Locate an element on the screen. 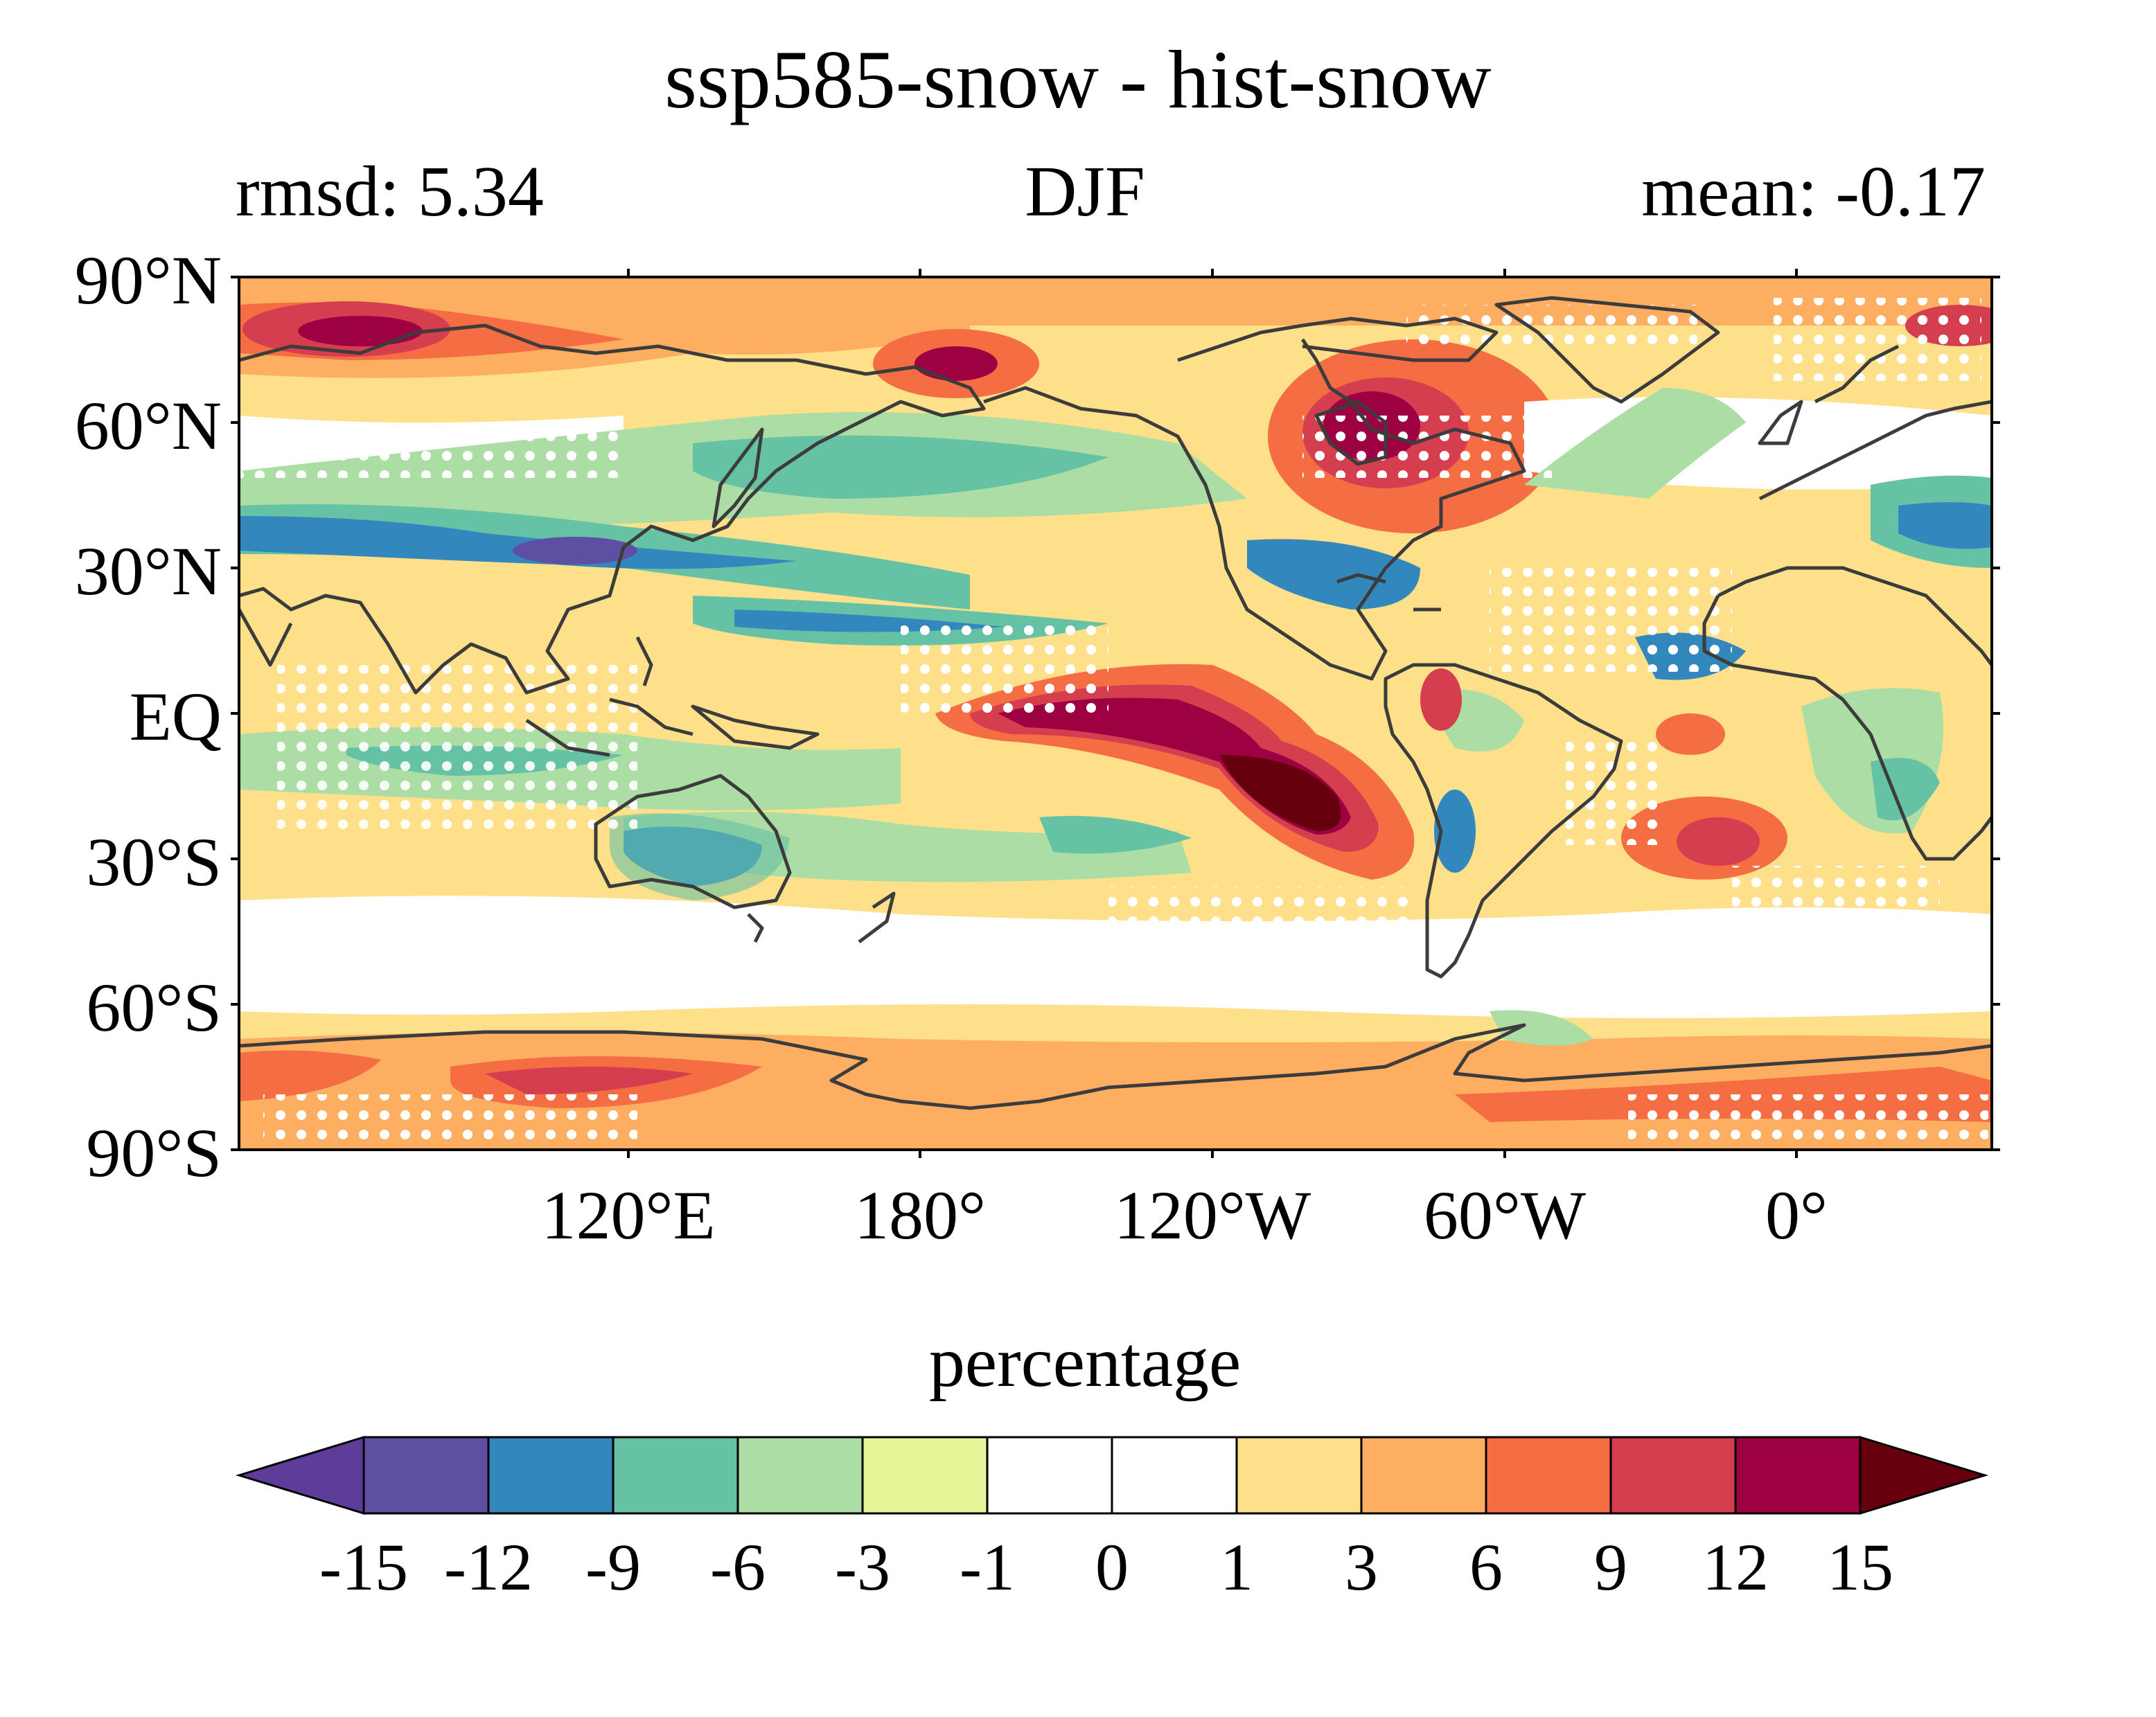 This screenshot has height=1717, width=2156. colorbar-extend-high is located at coordinates (1924, 1475).